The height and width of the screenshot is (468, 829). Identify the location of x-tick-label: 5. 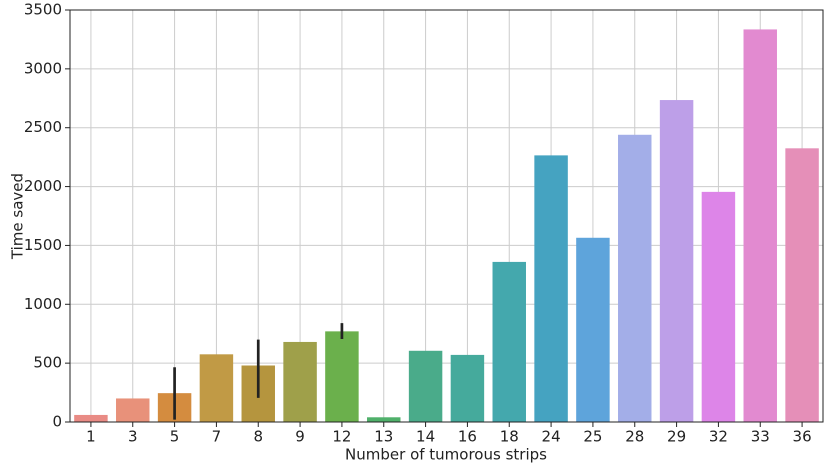
(175, 437).